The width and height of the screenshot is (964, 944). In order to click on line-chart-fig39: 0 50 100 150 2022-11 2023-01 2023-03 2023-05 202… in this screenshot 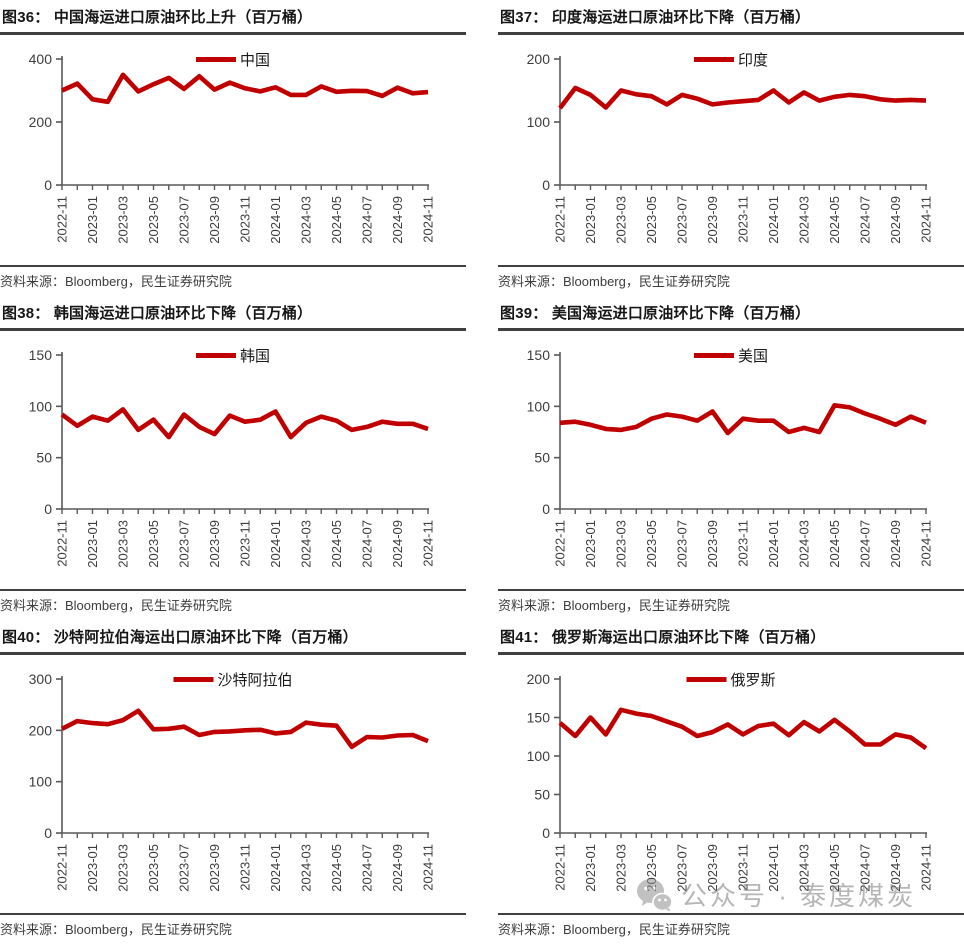, I will do `click(730, 457)`.